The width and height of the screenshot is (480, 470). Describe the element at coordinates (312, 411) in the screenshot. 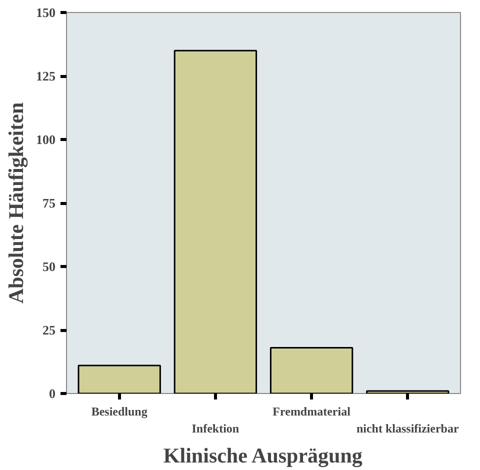

I see `x-tick-label: Fremdmaterial` at that location.